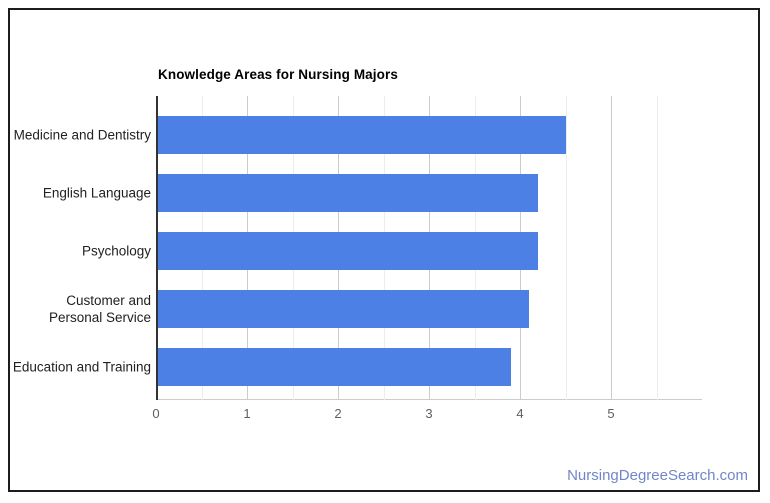  Describe the element at coordinates (96, 193) in the screenshot. I see `category-label: English Language` at that location.